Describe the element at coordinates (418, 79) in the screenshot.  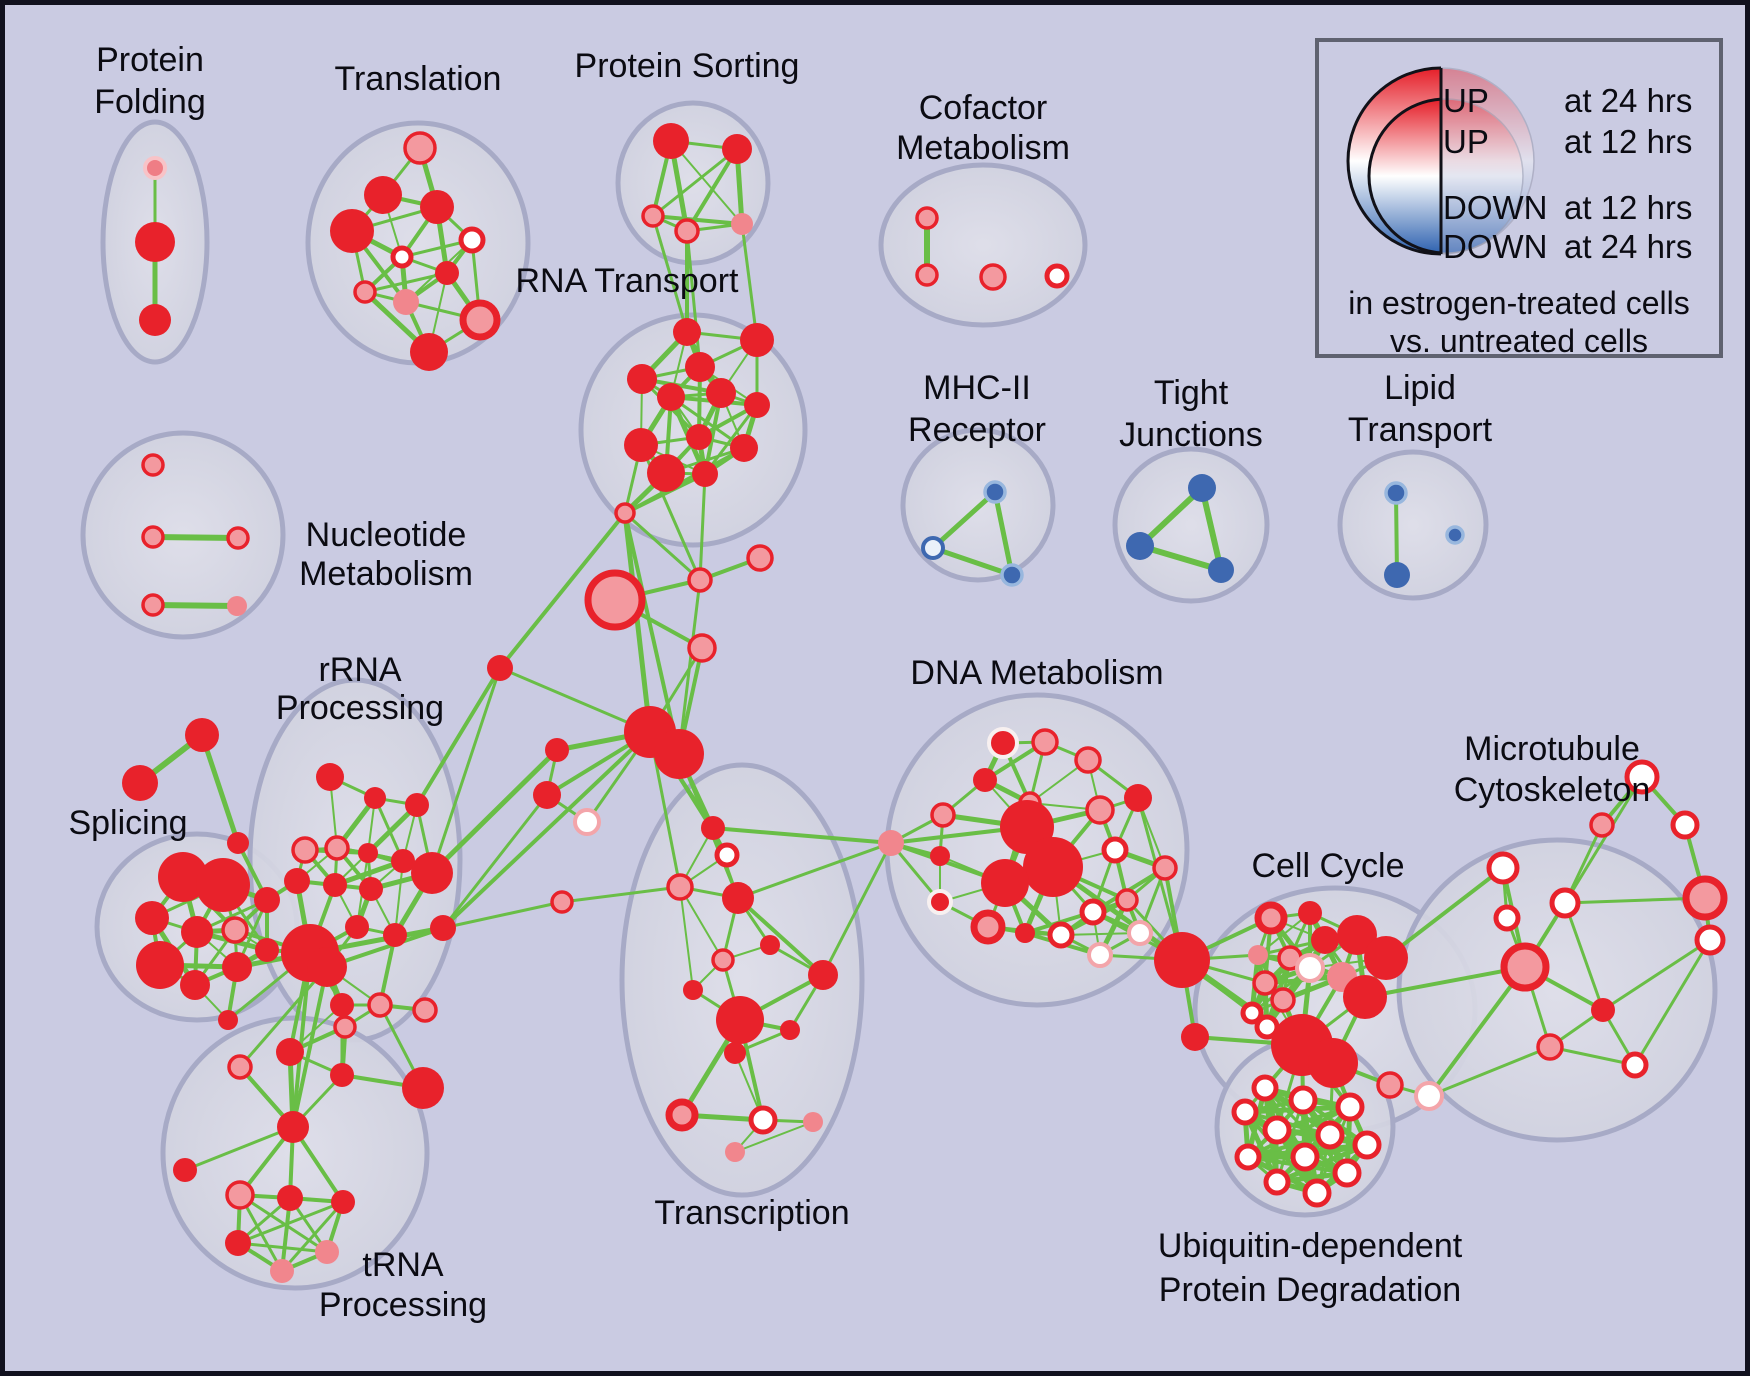
I see `cluster-label-translation: Translation` at that location.